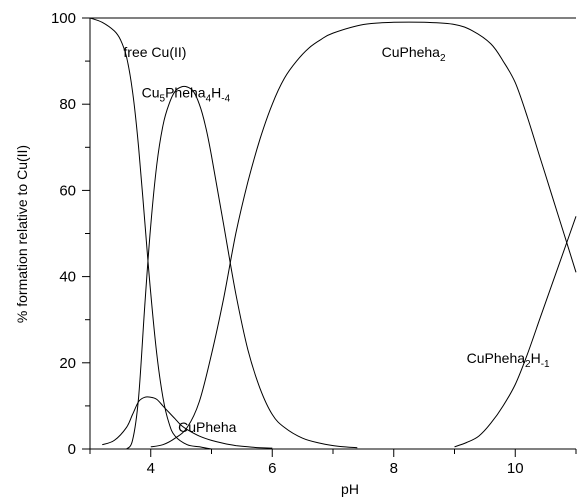  Describe the element at coordinates (67, 363) in the screenshot. I see `y-tick-label: 20` at that location.